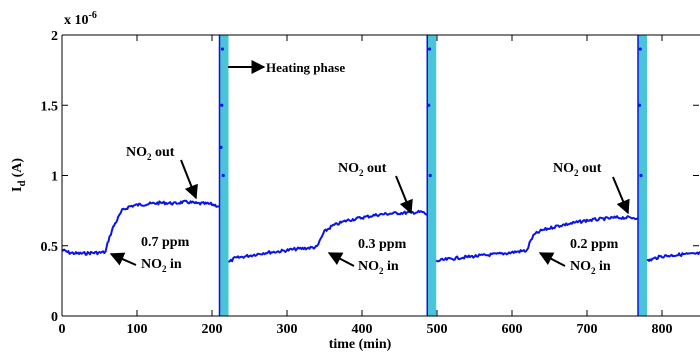  Describe the element at coordinates (590, 168) in the screenshot. I see `no2-out-3-post: out` at that location.